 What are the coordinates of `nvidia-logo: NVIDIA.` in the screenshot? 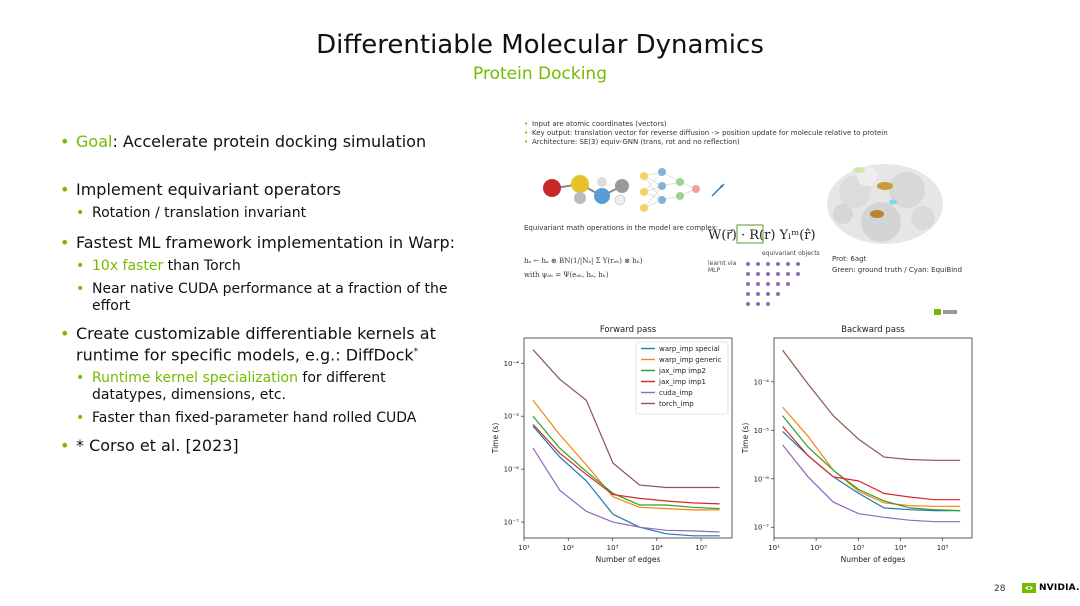 It's located at (1051, 588).